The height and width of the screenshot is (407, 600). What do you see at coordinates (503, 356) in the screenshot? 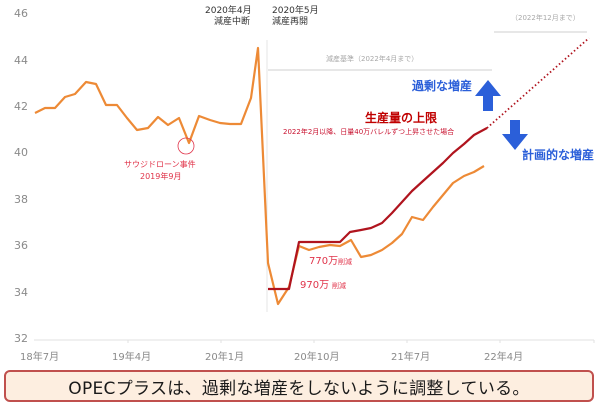
I see `x-tick: 22年4月` at bounding box center [503, 356].